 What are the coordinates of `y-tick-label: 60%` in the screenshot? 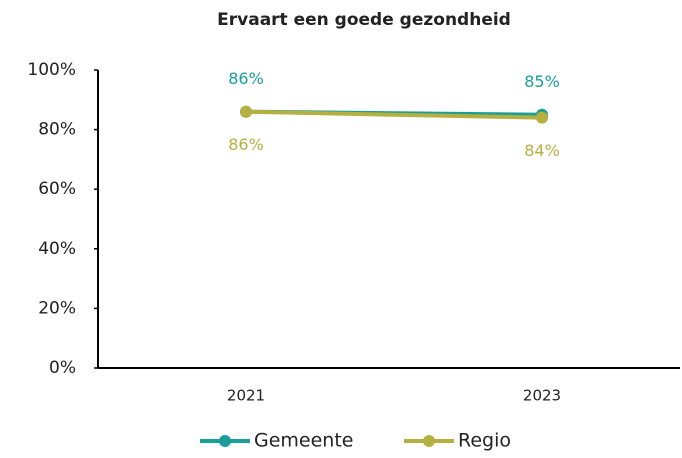 It's located at (57, 189).